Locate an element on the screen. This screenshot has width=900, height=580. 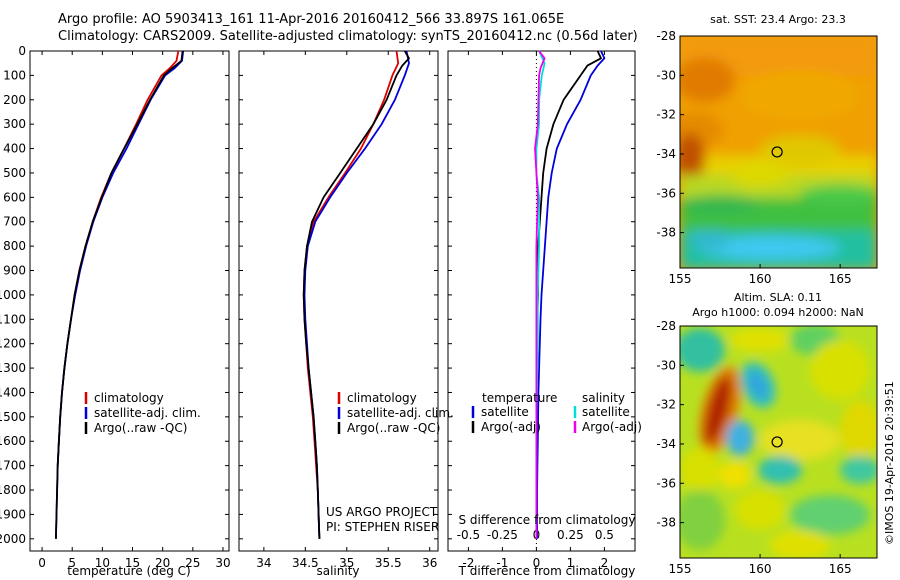
s-tick-label: -0.5 is located at coordinates (468, 535).